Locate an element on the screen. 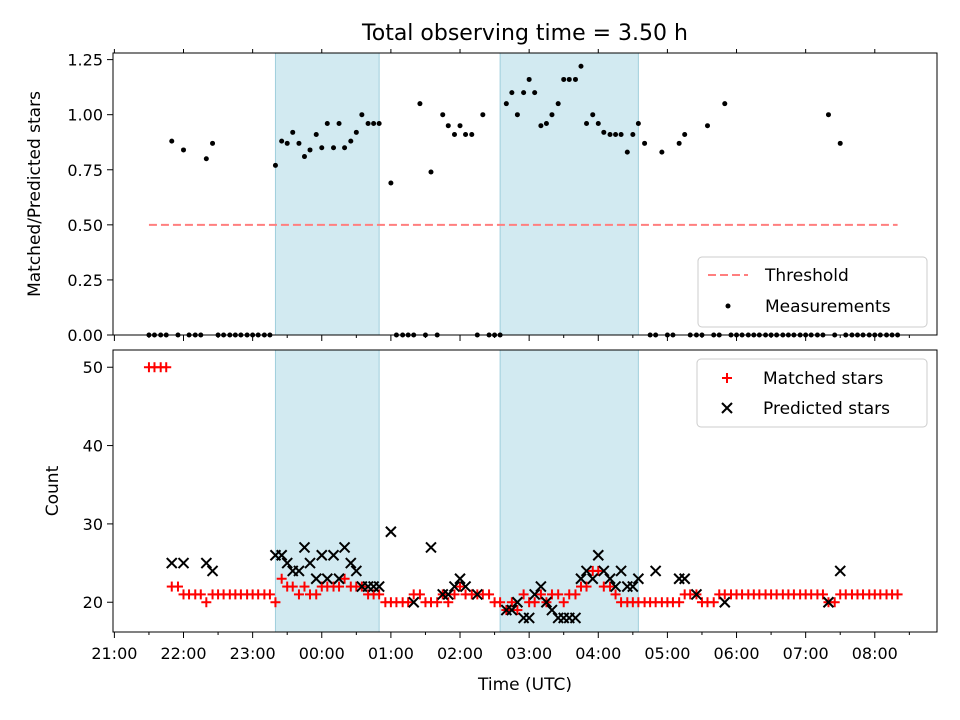 Image resolution: width=960 pixels, height=720 pixels. x-tick-label-11: 08:00 is located at coordinates (875, 653).